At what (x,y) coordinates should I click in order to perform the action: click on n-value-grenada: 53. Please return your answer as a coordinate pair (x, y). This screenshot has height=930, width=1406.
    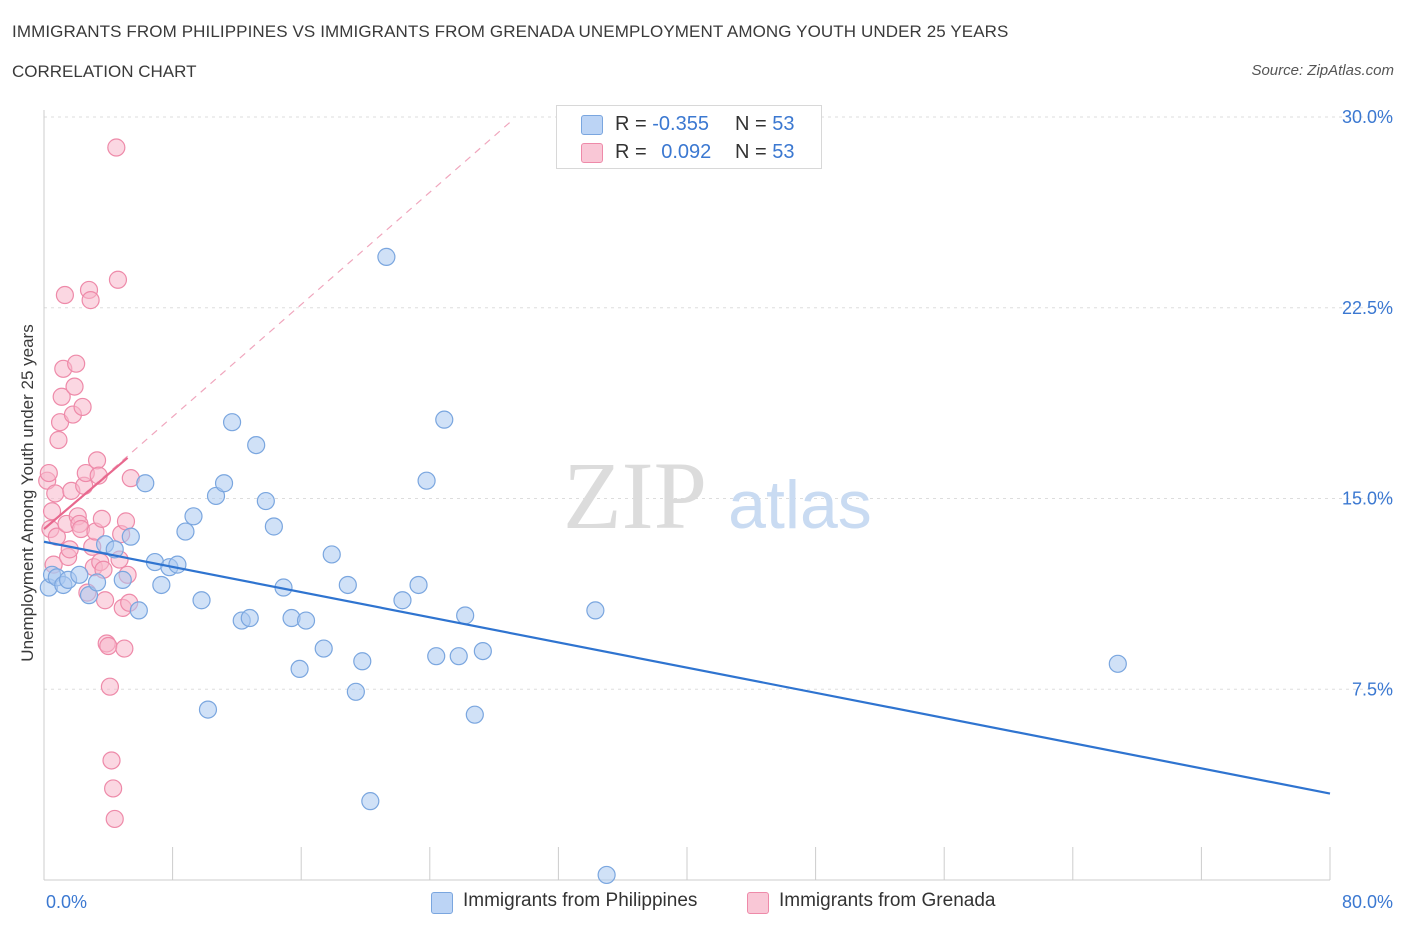
    Looking at the image, I should click on (783, 152).